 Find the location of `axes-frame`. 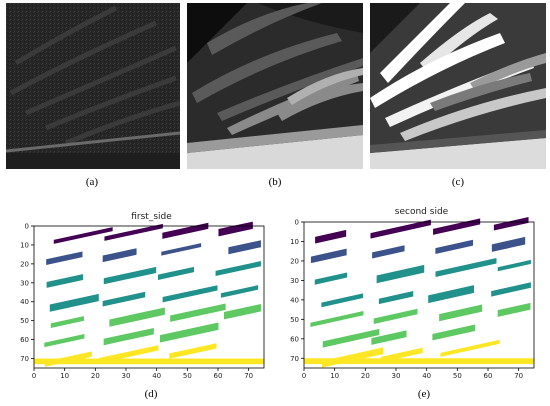

axes-frame is located at coordinates (149, 297).